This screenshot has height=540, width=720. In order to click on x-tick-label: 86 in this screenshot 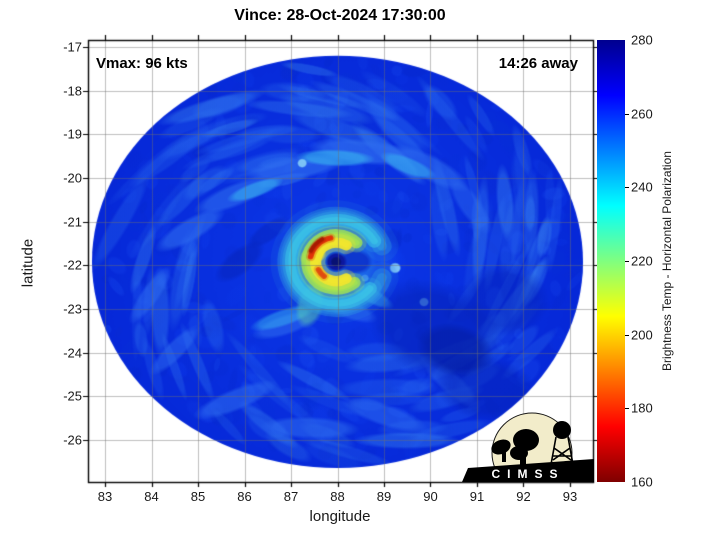, I will do `click(244, 496)`.